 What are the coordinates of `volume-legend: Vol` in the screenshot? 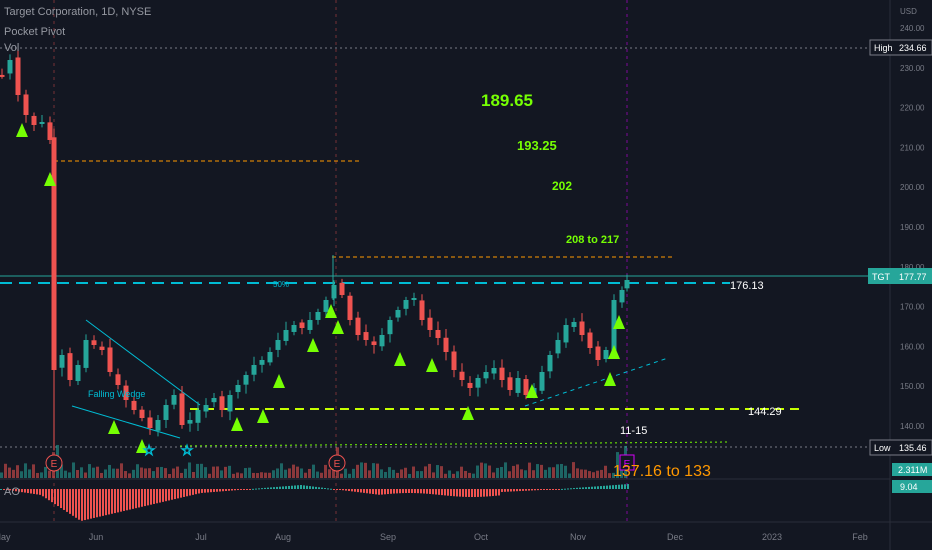 It's located at (12, 48).